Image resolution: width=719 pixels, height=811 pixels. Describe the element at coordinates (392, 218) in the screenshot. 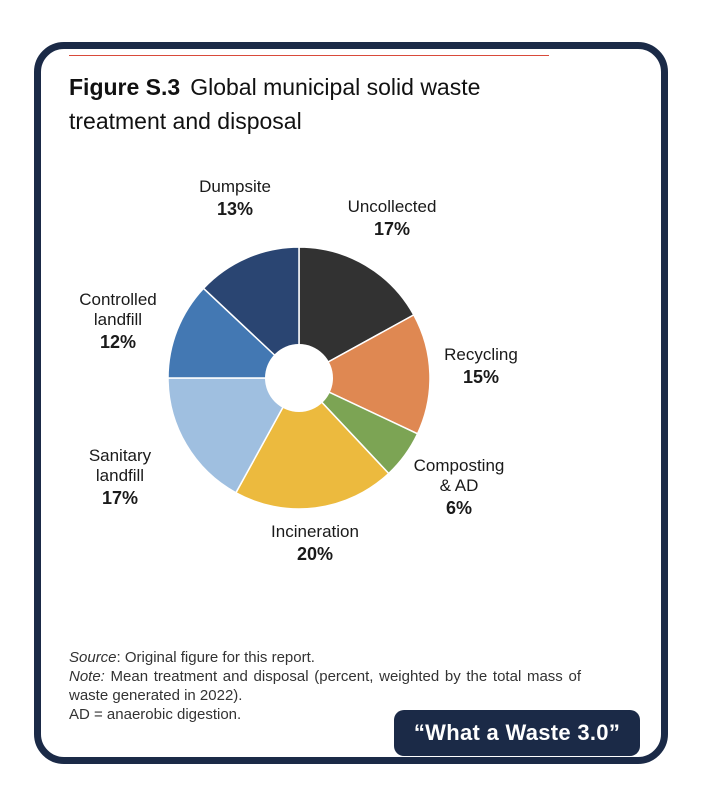

I see `slice-label-uncollected: Uncollected 17%` at that location.